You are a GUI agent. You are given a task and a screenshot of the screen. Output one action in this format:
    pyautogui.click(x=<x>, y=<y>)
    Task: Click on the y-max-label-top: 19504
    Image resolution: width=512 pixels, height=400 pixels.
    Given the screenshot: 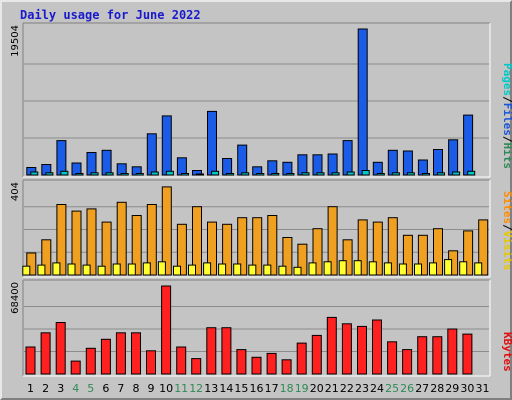 What is the action you would take?
    pyautogui.click(x=15, y=41)
    